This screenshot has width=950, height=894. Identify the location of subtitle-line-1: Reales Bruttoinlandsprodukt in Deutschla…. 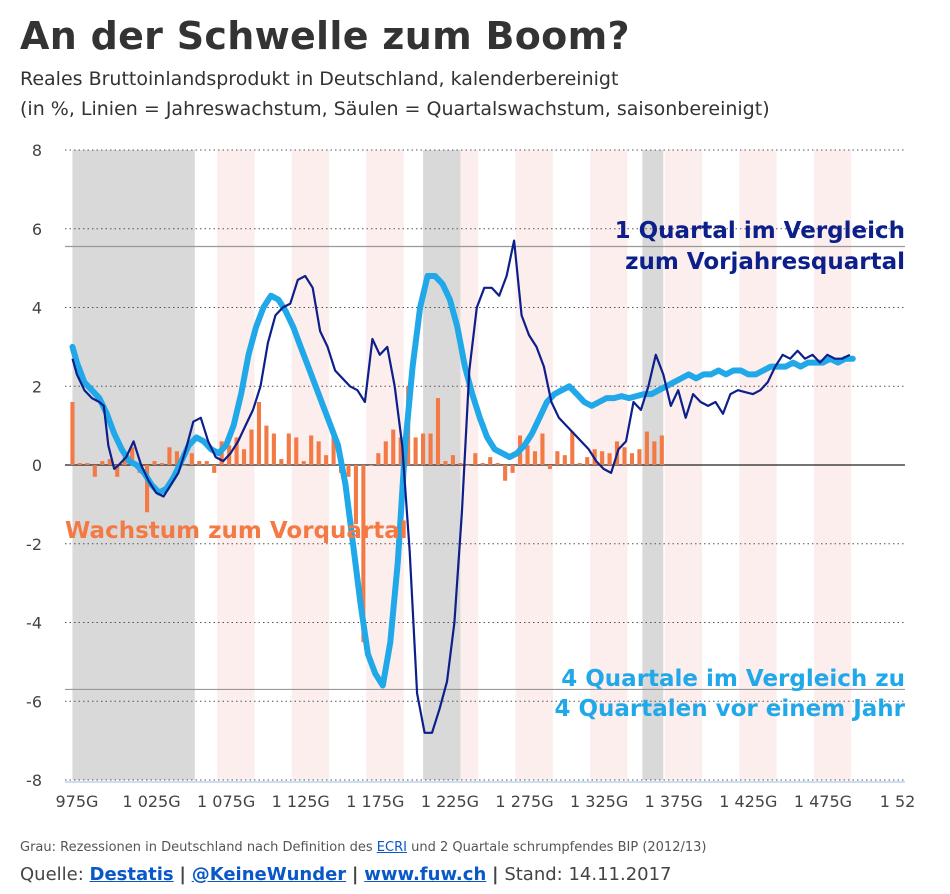
(319, 79).